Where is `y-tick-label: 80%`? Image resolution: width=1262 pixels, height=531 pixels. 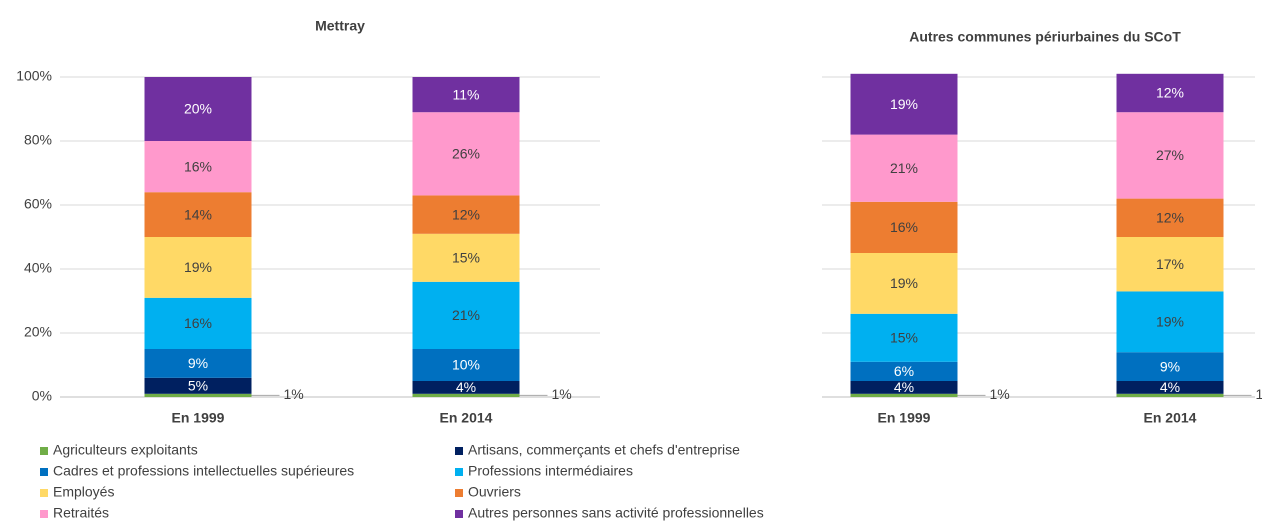
y-tick-label: 80% is located at coordinates (38, 140).